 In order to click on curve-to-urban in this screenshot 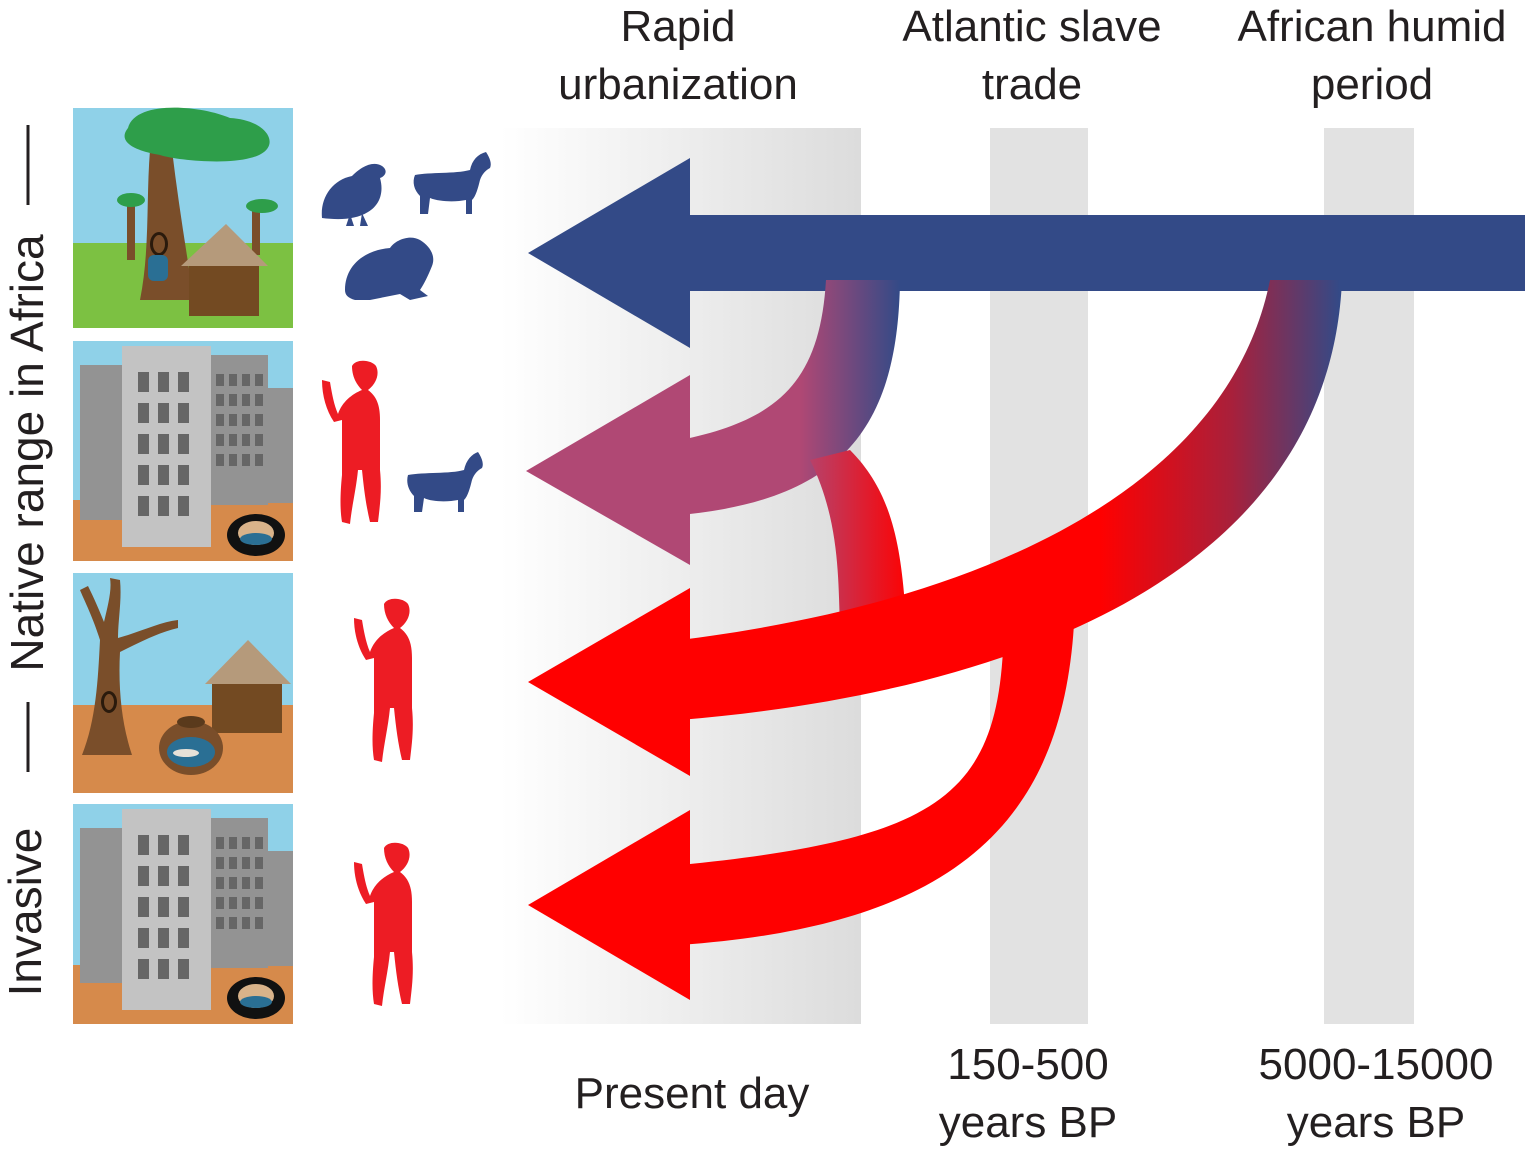, I will do `click(790, 397)`.